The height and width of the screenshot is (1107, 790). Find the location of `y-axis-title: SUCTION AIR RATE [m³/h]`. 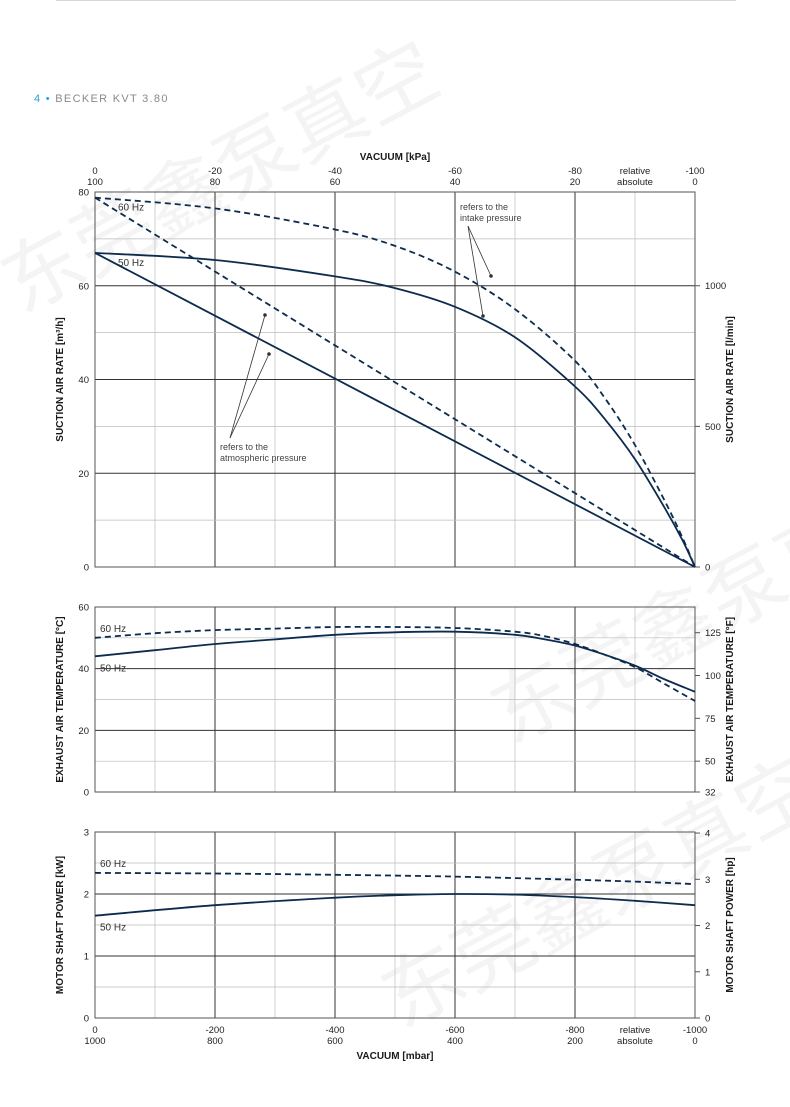

y-axis-title: SUCTION AIR RATE [m³/h] is located at coordinates (60, 379).